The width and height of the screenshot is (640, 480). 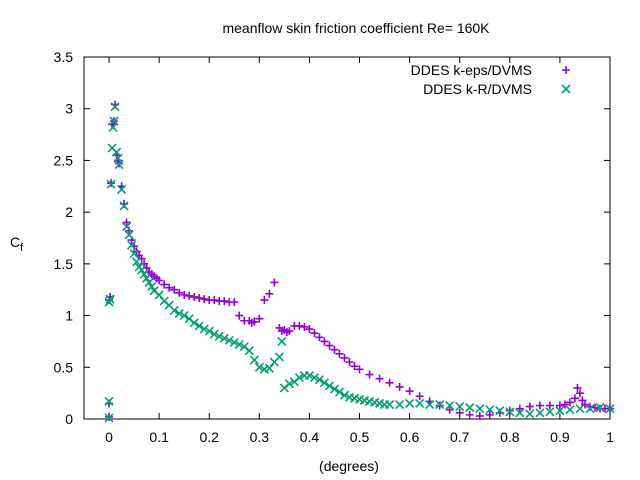 What do you see at coordinates (69, 109) in the screenshot?
I see `y-tick-label: 3` at bounding box center [69, 109].